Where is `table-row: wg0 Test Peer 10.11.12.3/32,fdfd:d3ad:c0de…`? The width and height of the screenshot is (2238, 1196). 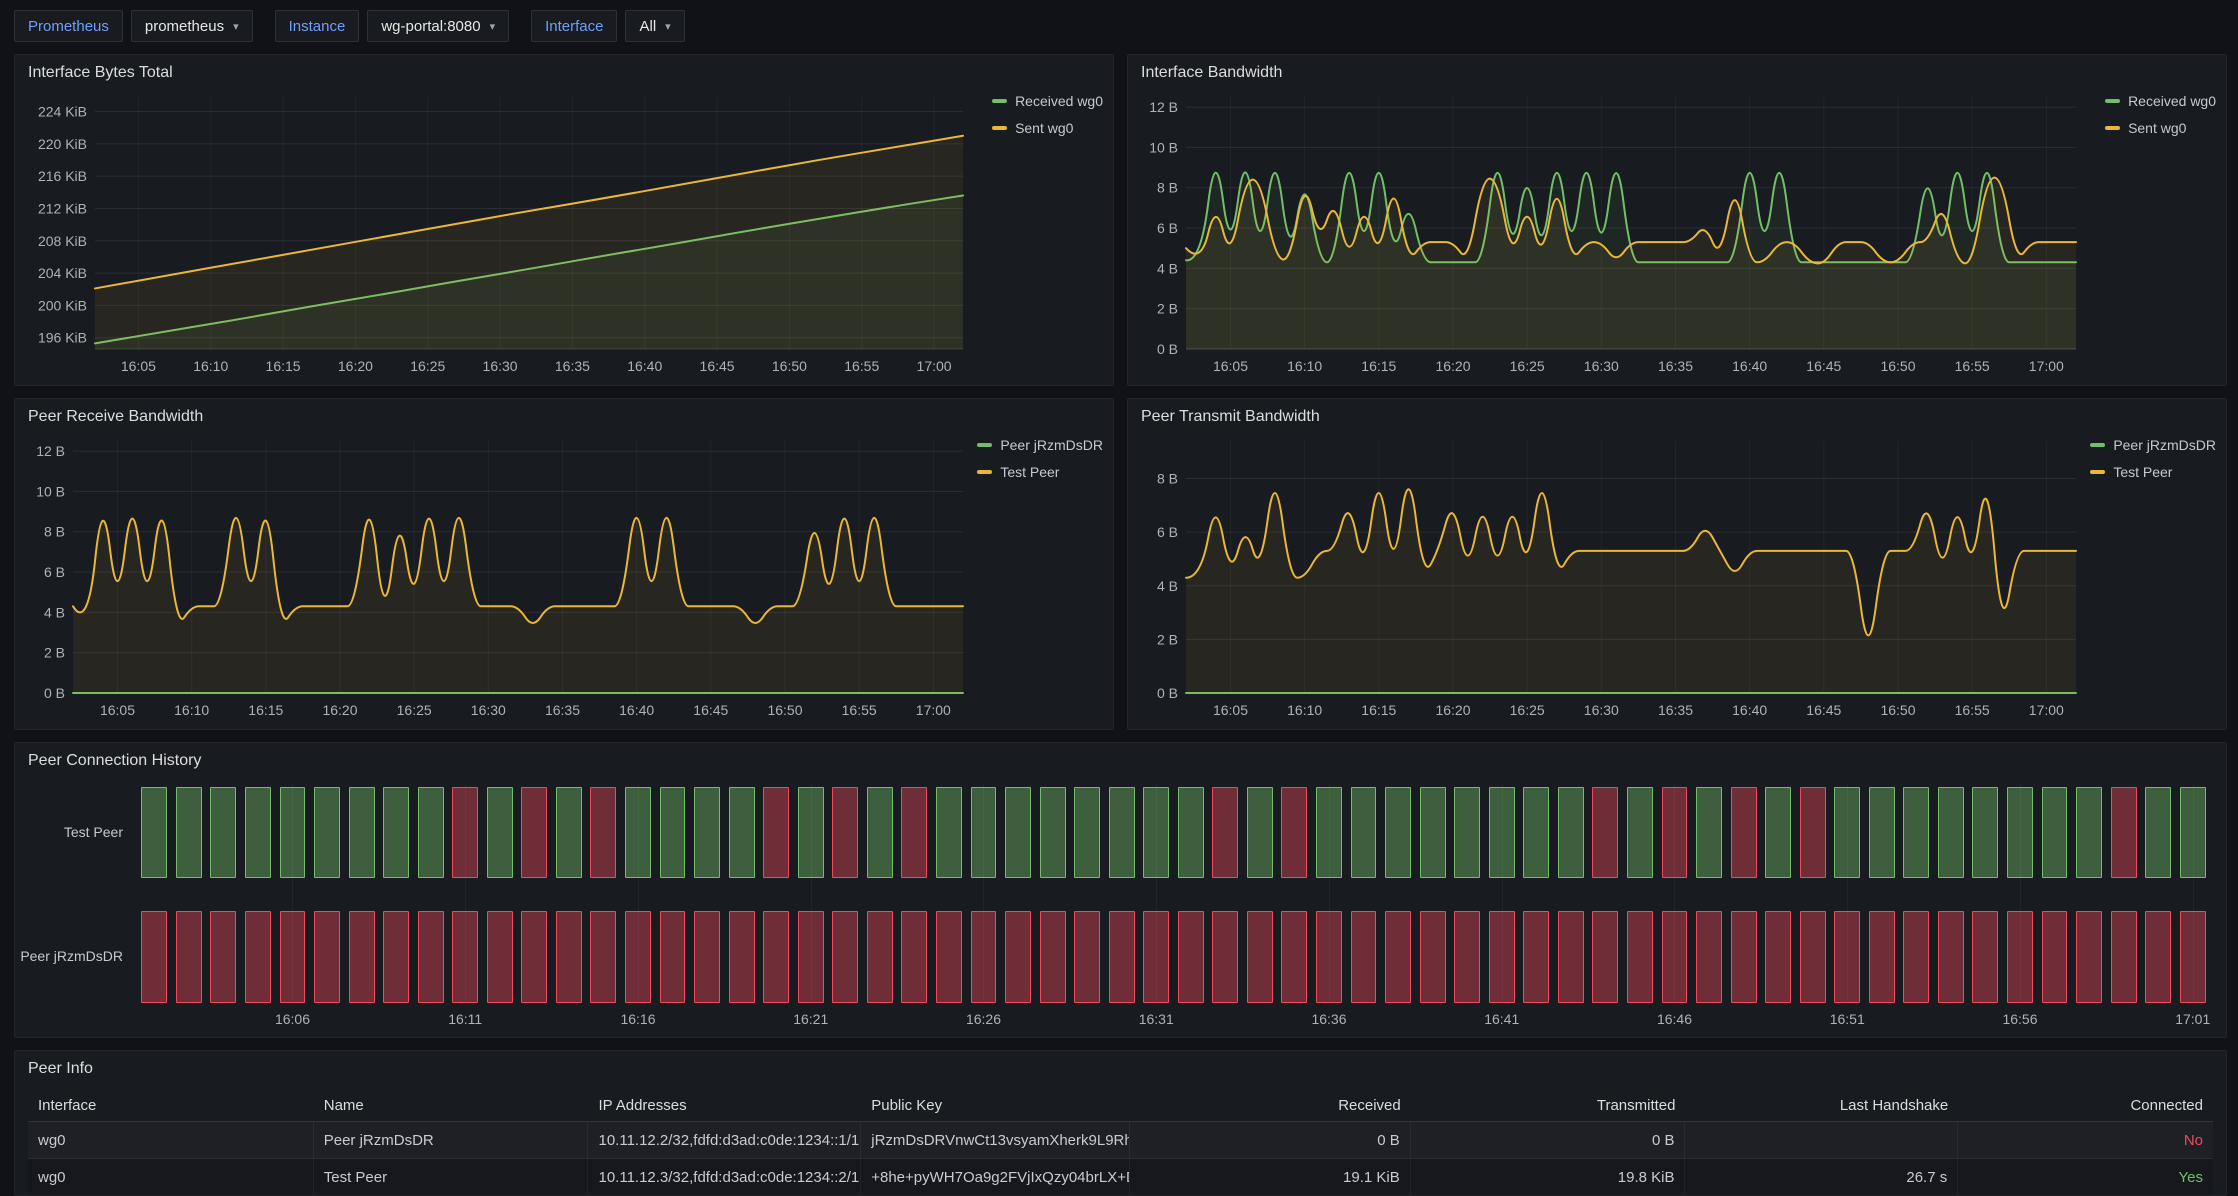 table-row: wg0 Test Peer 10.11.12.3/32,fdfd:d3ad:c0de… is located at coordinates (1120, 1176).